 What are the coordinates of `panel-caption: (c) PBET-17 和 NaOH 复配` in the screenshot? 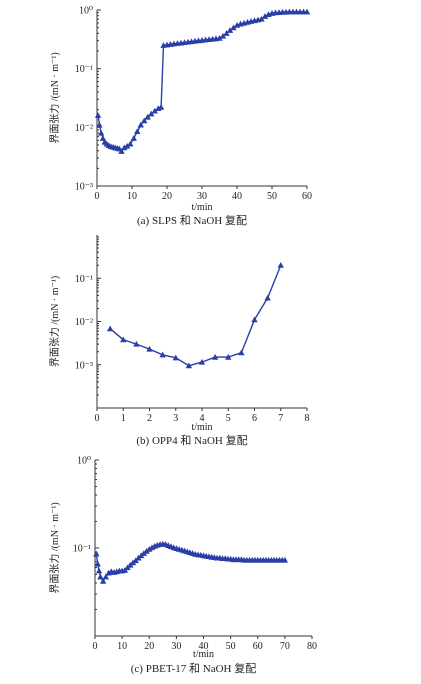 It's located at (193, 668).